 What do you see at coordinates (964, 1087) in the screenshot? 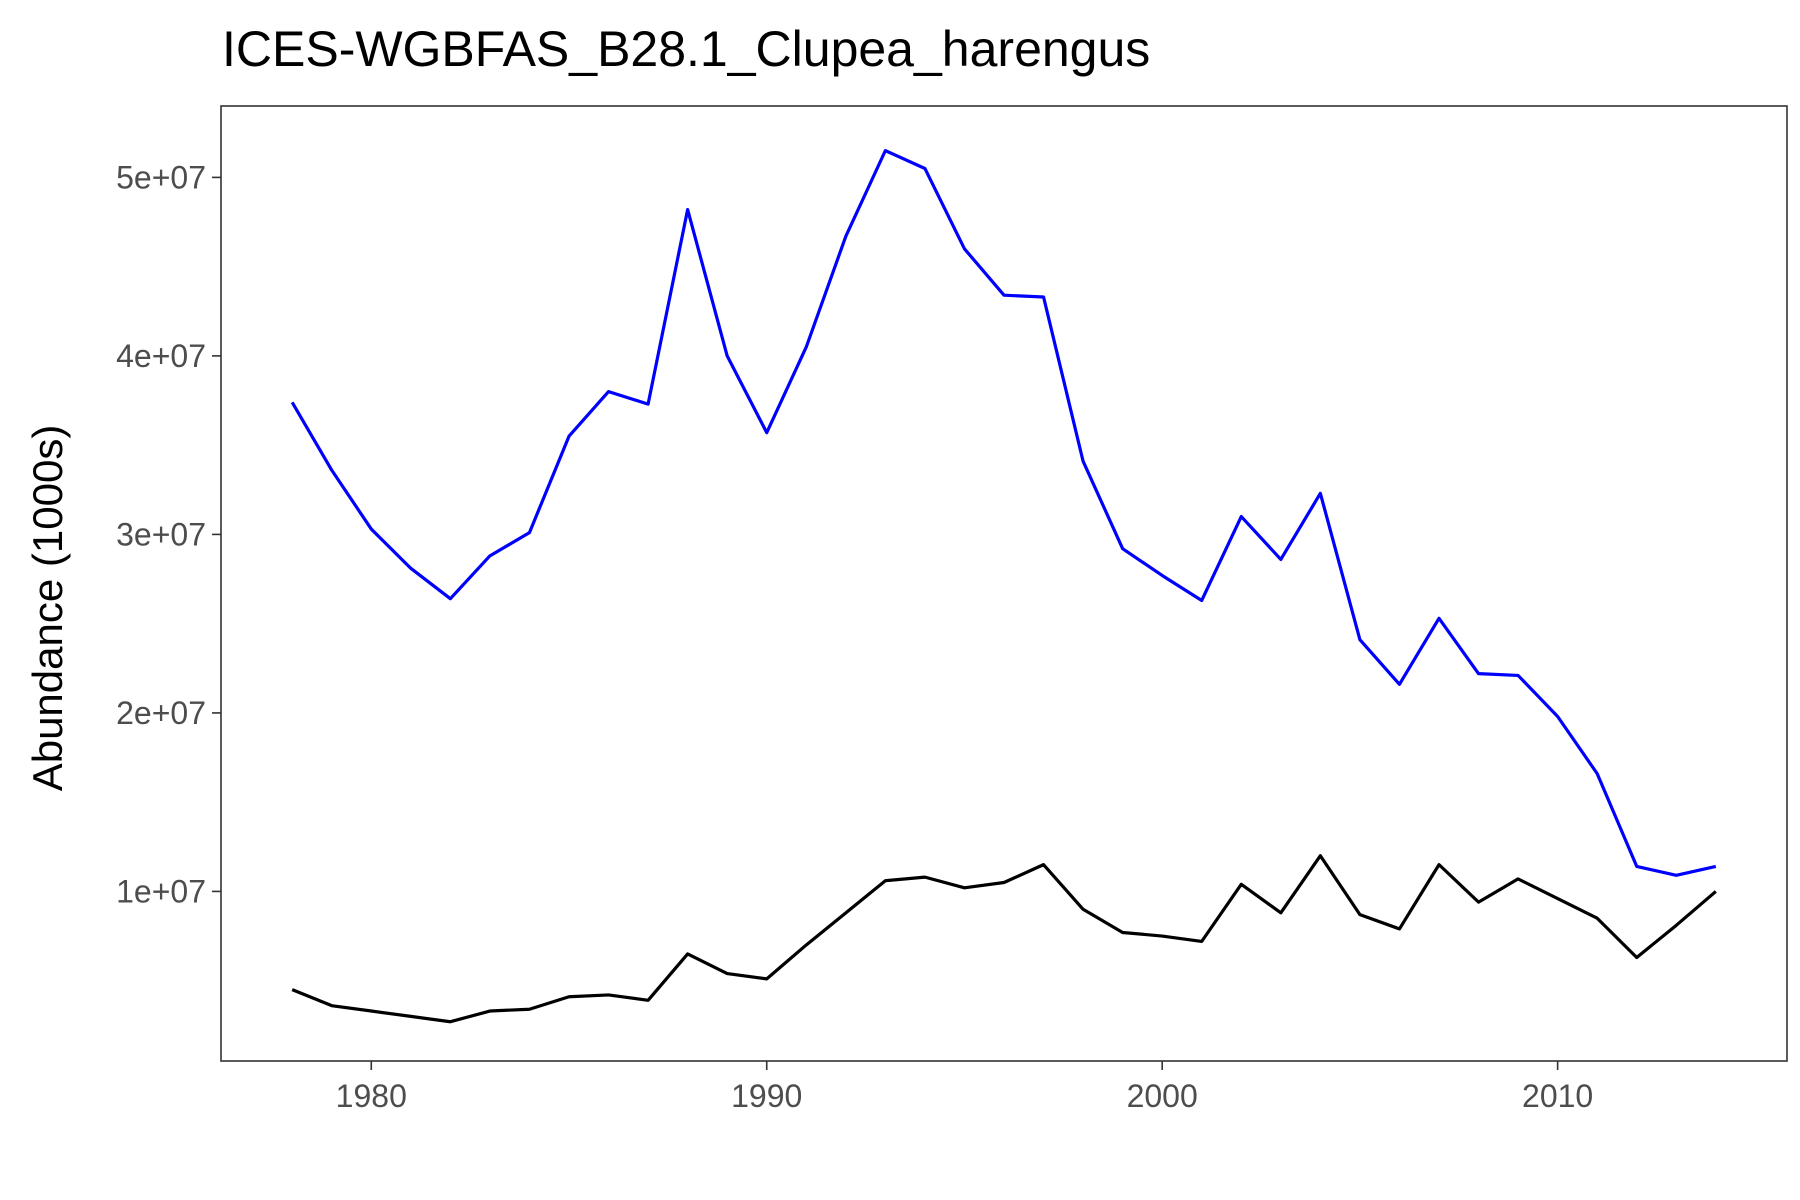
I see `x-axis: 1980 1990 2000 2010` at bounding box center [964, 1087].